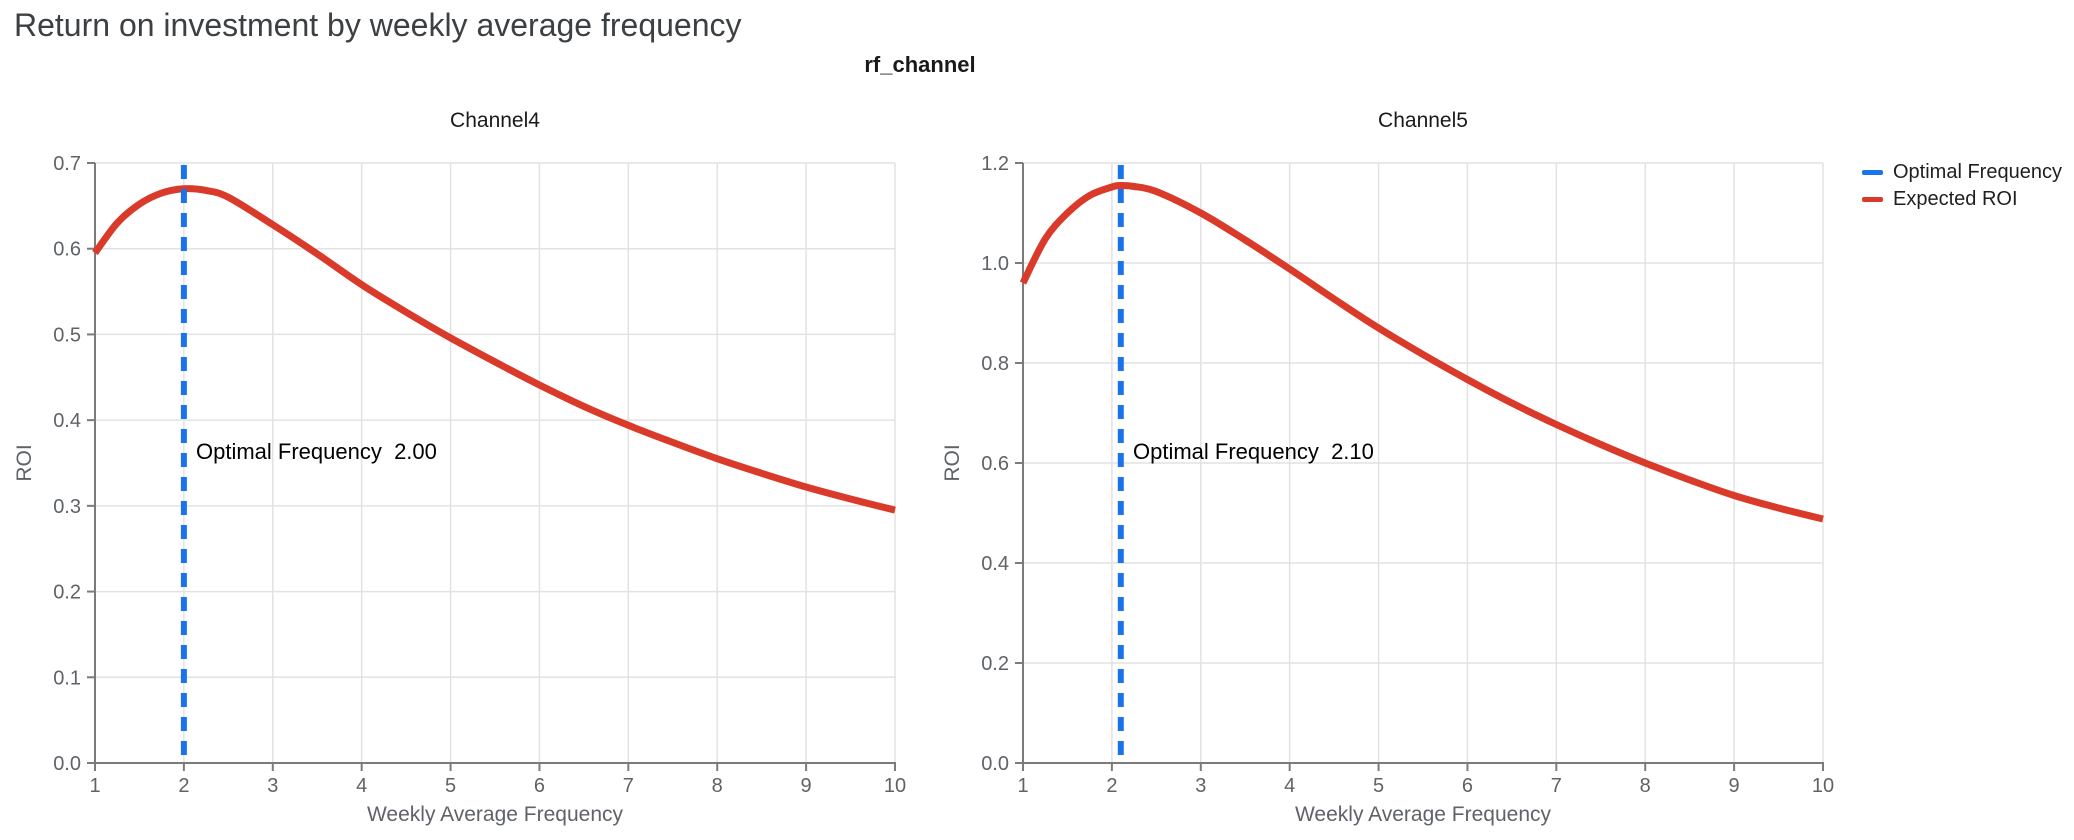 The image size is (2074, 840). What do you see at coordinates (24, 463) in the screenshot?
I see `y-axis-title-left: ROI` at bounding box center [24, 463].